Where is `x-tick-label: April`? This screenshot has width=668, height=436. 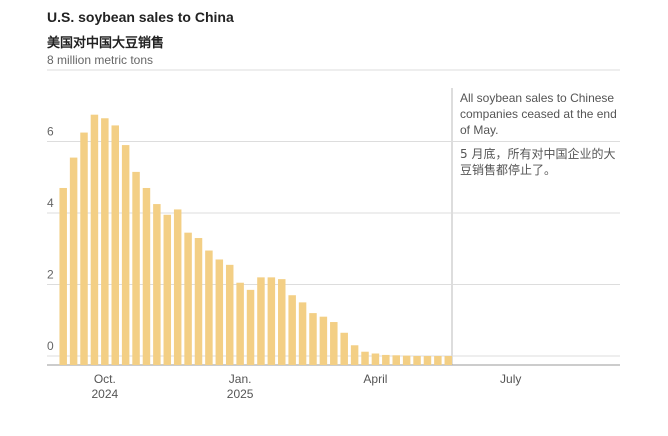 x-tick-label: April is located at coordinates (375, 379).